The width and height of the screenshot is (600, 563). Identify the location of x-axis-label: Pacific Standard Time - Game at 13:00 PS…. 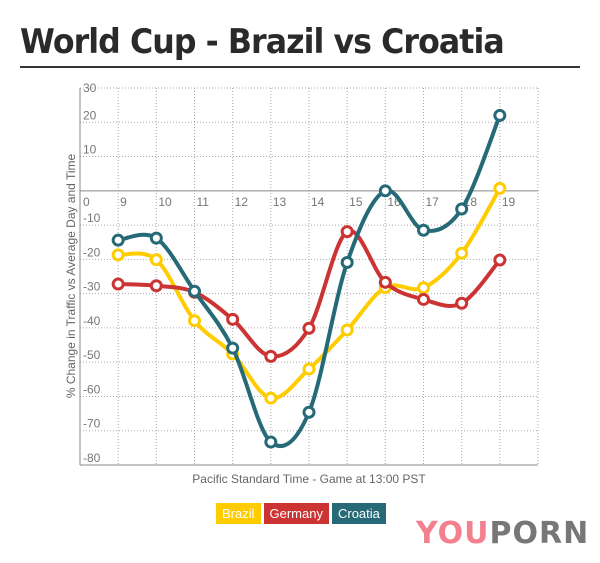
(309, 479).